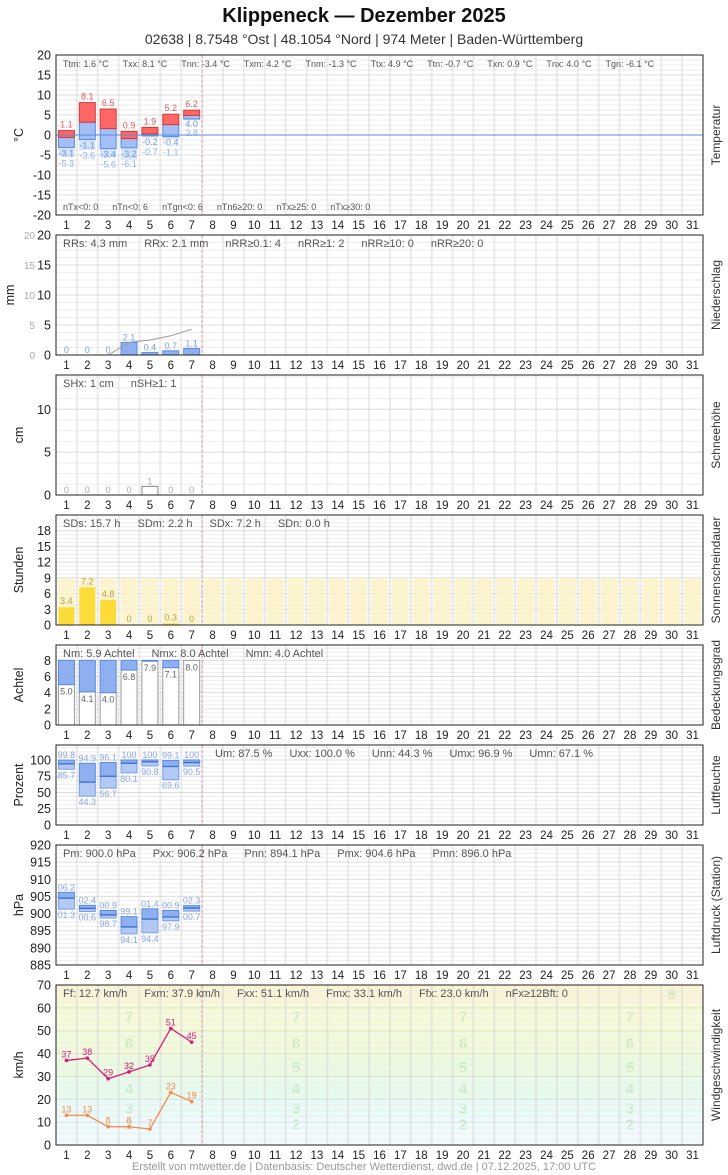  Describe the element at coordinates (463, 1017) in the screenshot. I see `beaufort-label: 7` at that location.